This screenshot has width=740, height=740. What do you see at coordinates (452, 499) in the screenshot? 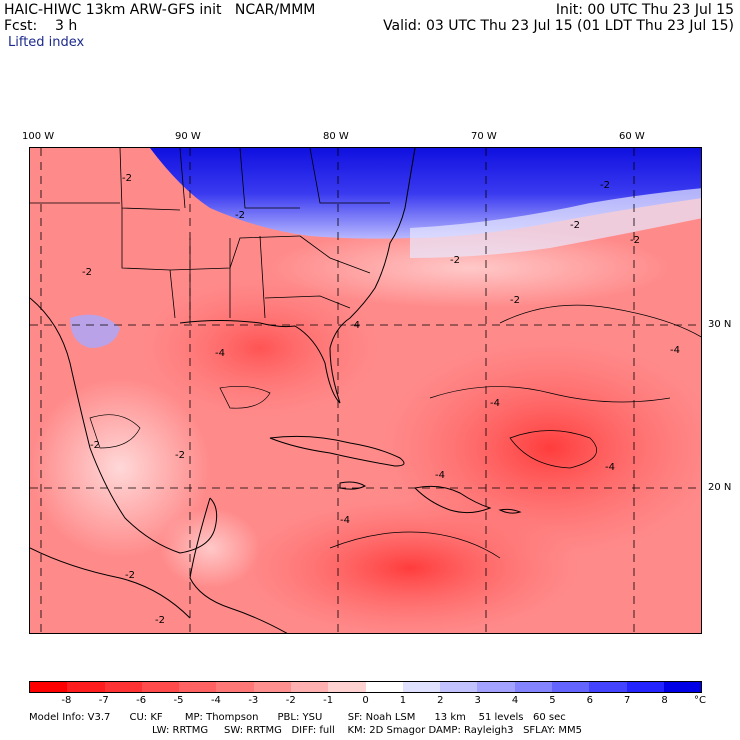
I see `coast-hispaniola` at bounding box center [452, 499].